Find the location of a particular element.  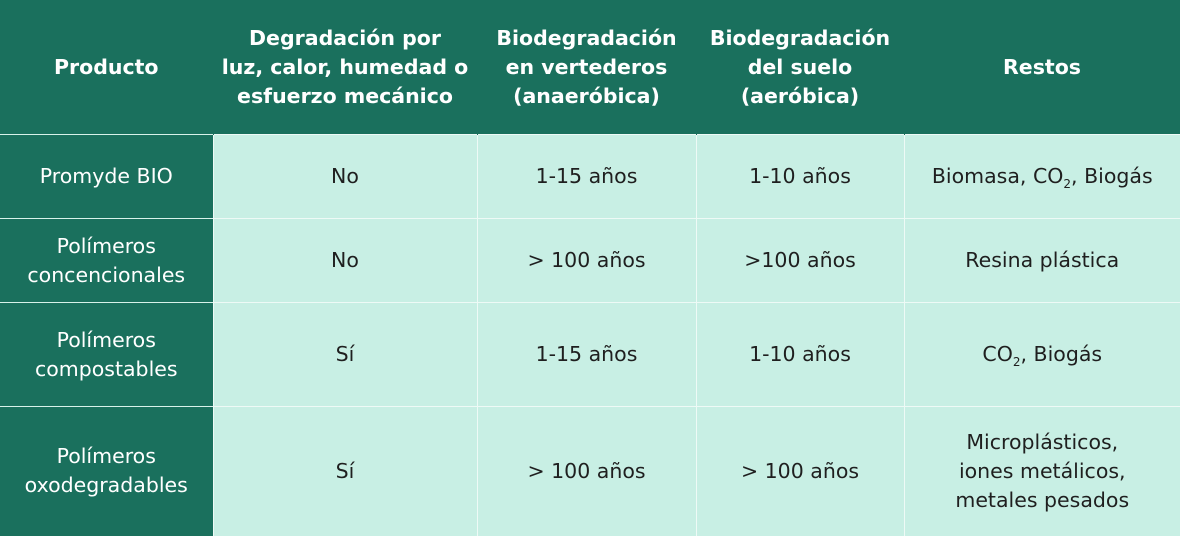

product-cell: Polímeros concencionales is located at coordinates (106, 260).